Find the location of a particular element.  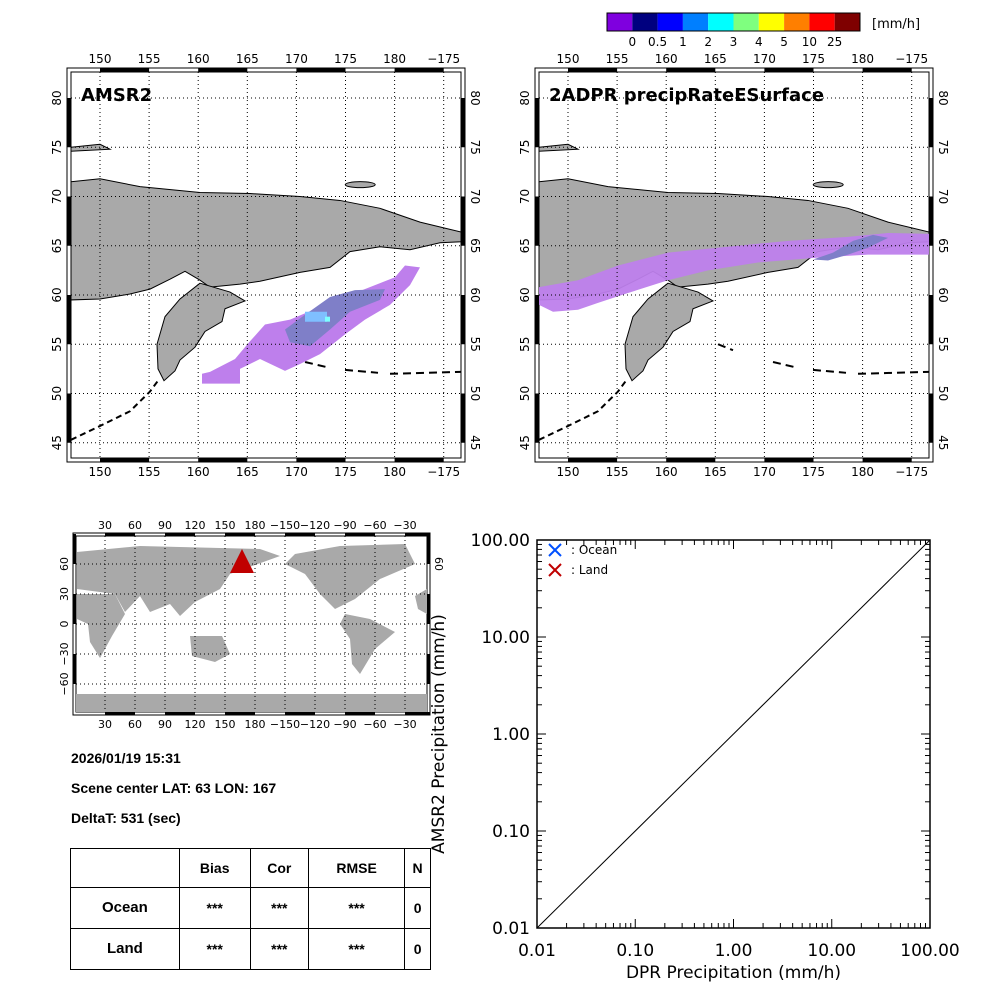

wrangel-island is located at coordinates (828, 185).